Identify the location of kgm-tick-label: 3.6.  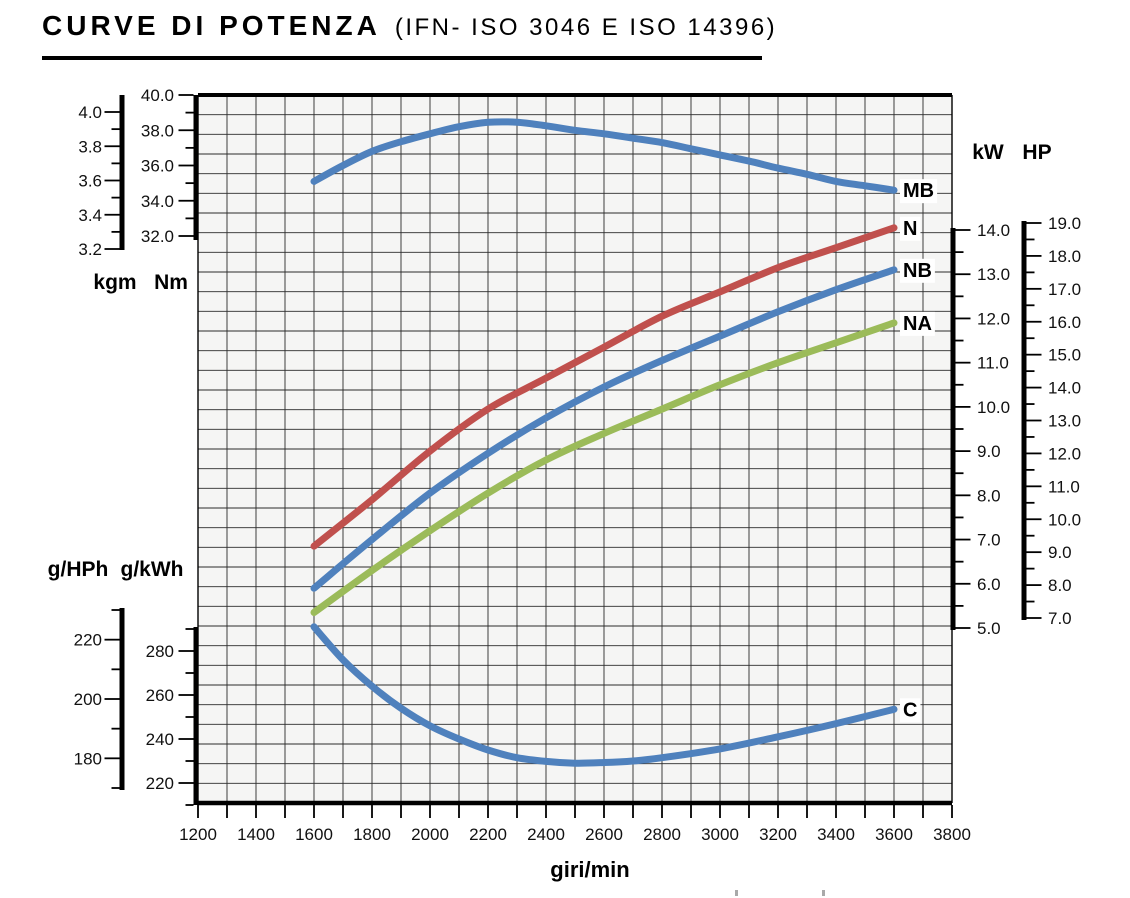
(90, 181).